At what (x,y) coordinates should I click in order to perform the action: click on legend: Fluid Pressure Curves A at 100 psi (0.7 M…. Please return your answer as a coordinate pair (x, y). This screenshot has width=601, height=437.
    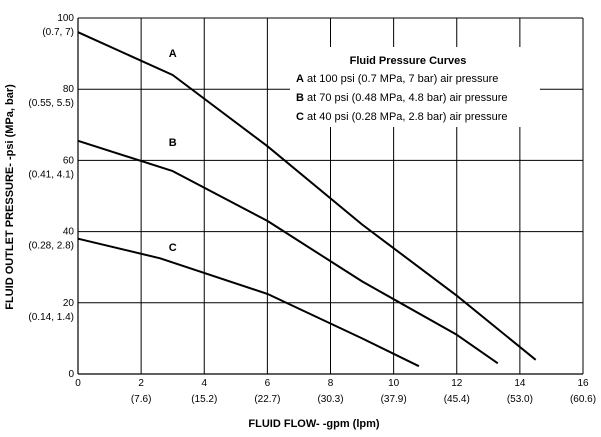
    Looking at the image, I should click on (415, 87).